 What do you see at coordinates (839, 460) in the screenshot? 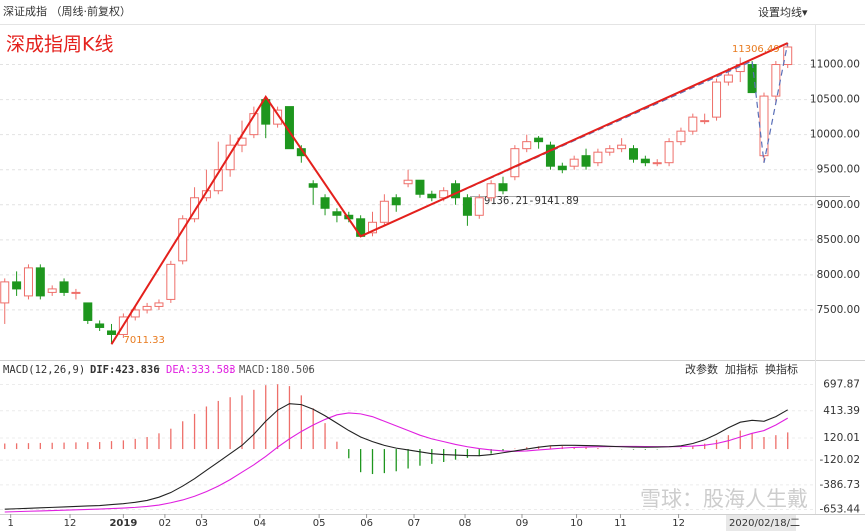
I see `y-tick-label: -120.02` at bounding box center [839, 460].